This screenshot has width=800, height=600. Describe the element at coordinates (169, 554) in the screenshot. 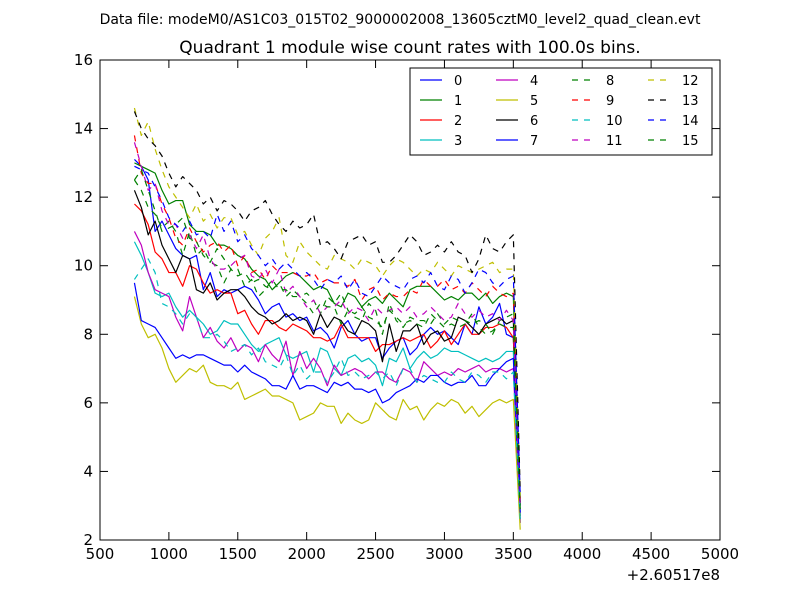

I see `x-tick-label: 1000` at that location.